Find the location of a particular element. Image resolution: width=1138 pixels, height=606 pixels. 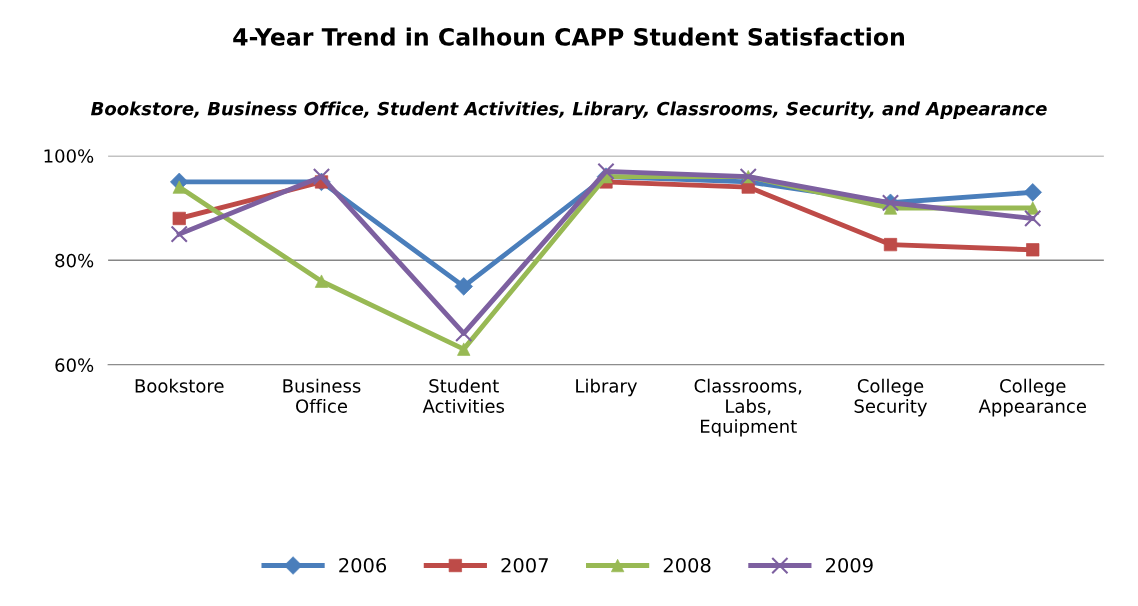

y-tick-label: 100% is located at coordinates (69, 156).